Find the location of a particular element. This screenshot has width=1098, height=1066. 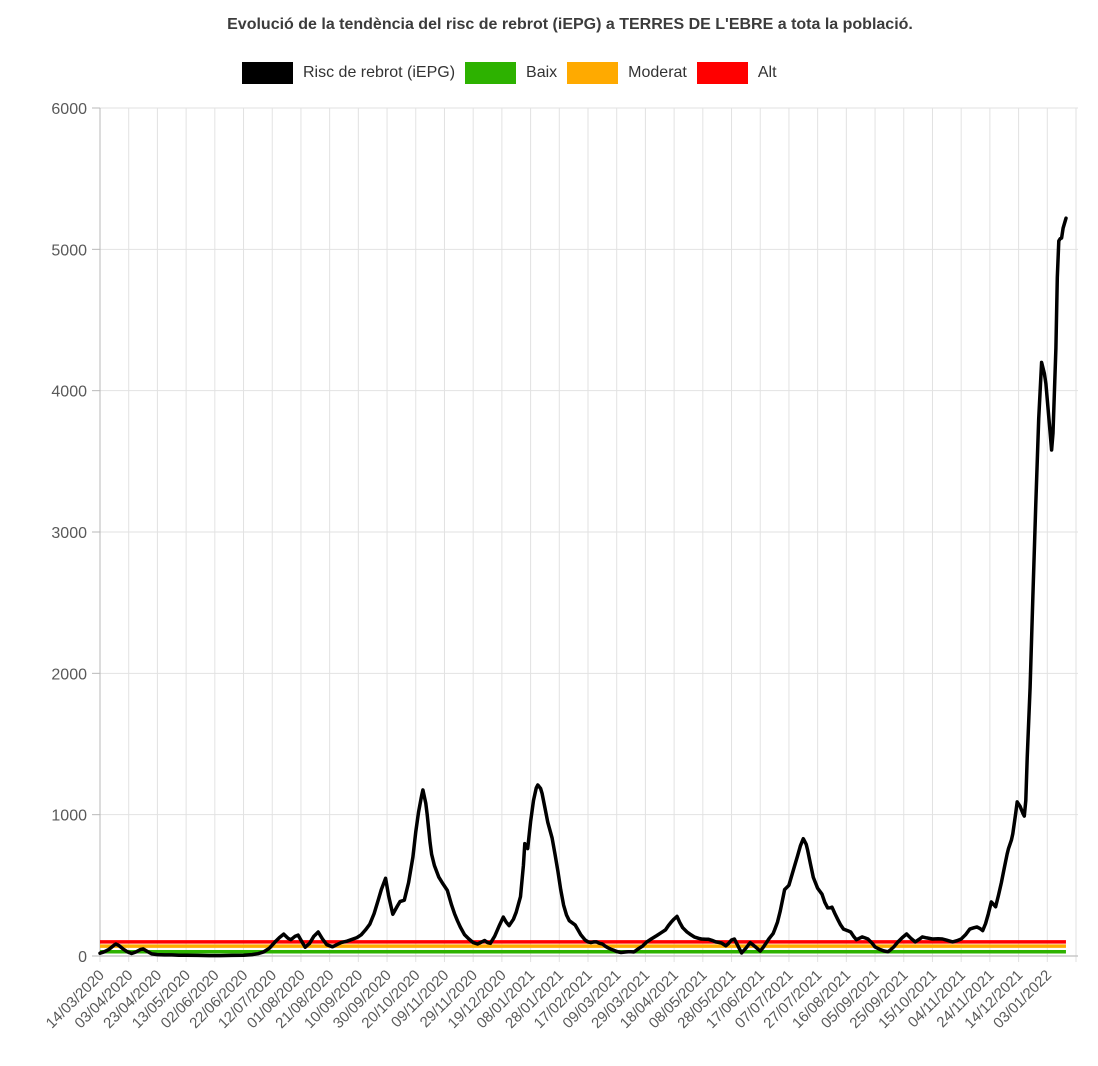

legend-item-baix: Baix is located at coordinates (511, 73).